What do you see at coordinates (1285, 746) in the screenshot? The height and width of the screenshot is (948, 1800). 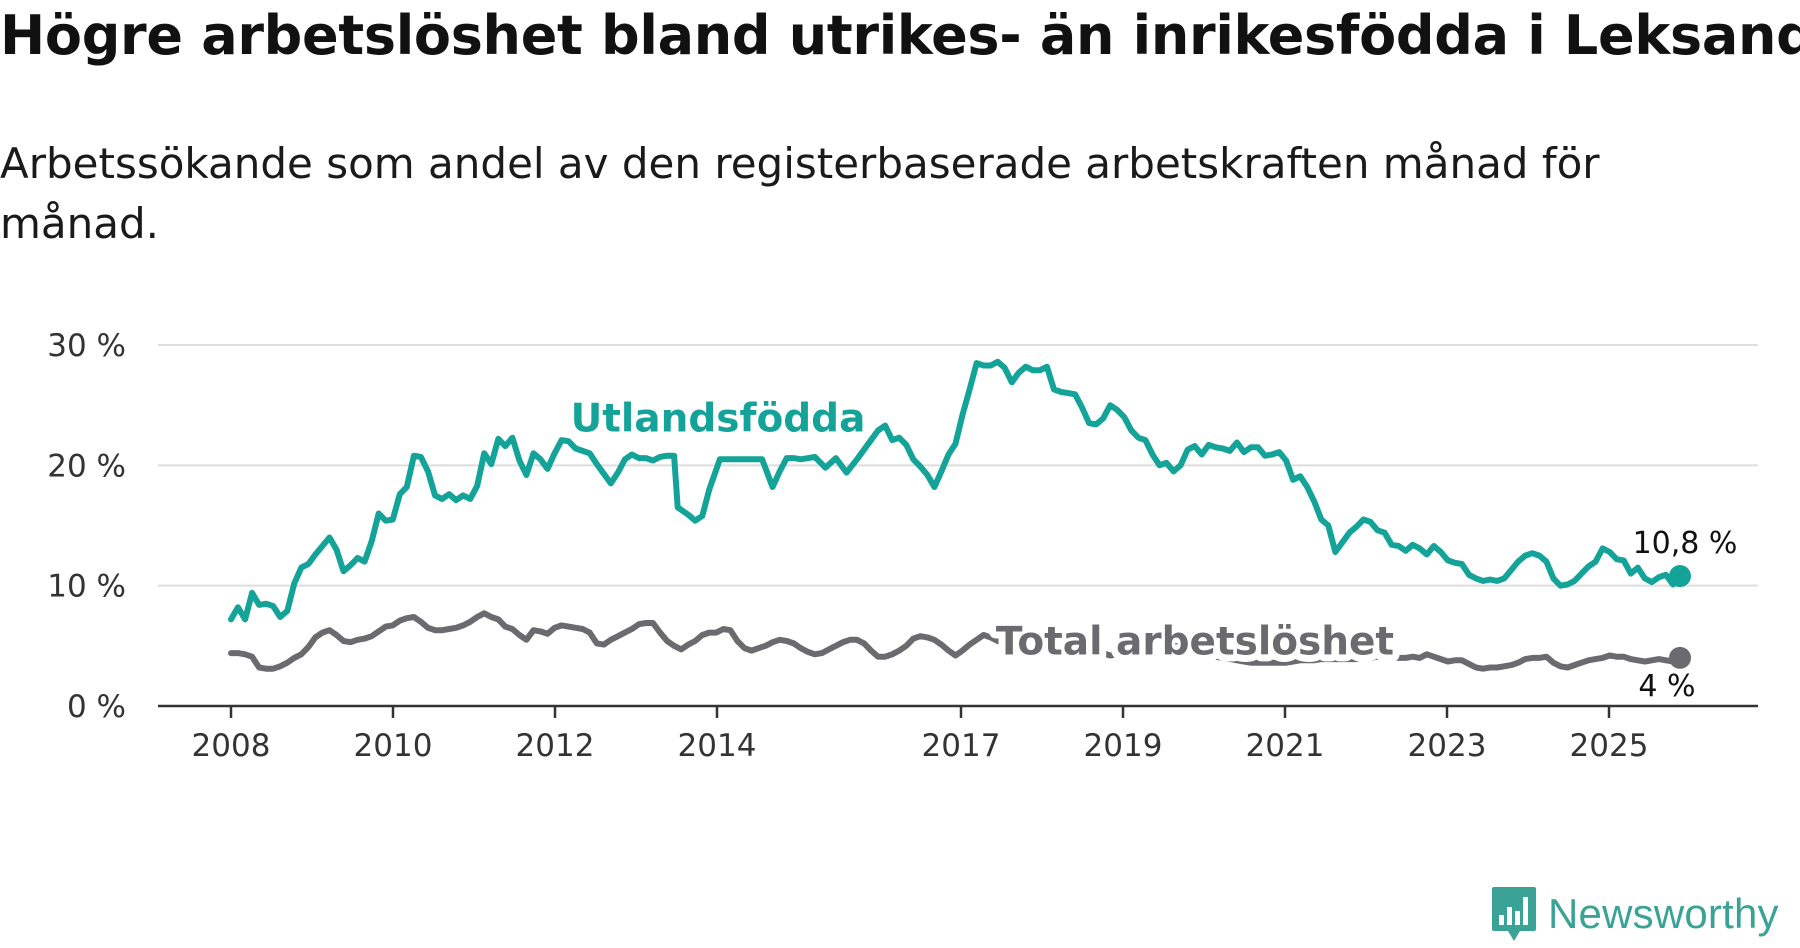 I see `x-tick-label: 2021` at bounding box center [1285, 746].